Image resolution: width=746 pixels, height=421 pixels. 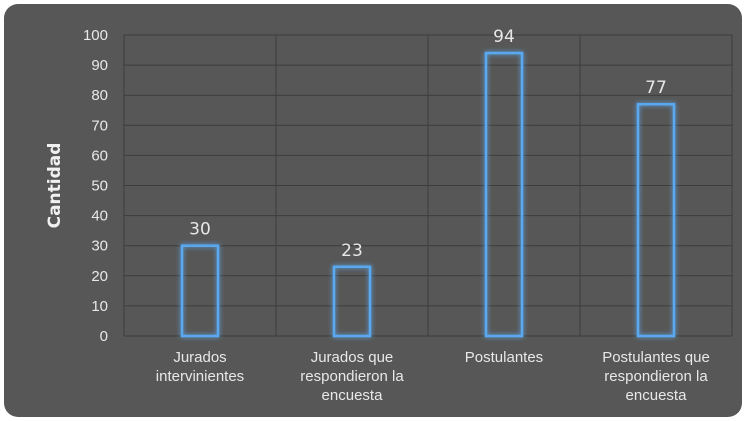 I want to click on y-tick-label: 0, so click(x=104, y=336).